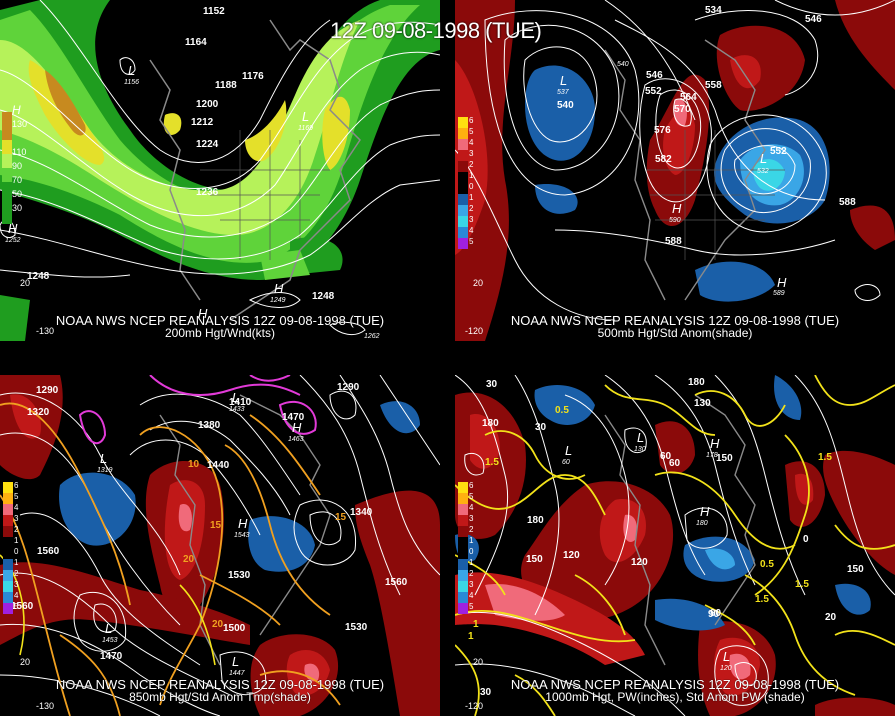 Image resolution: width=895 pixels, height=716 pixels. What do you see at coordinates (253, 76) in the screenshot?
I see `contour-label: 1176` at bounding box center [253, 76].